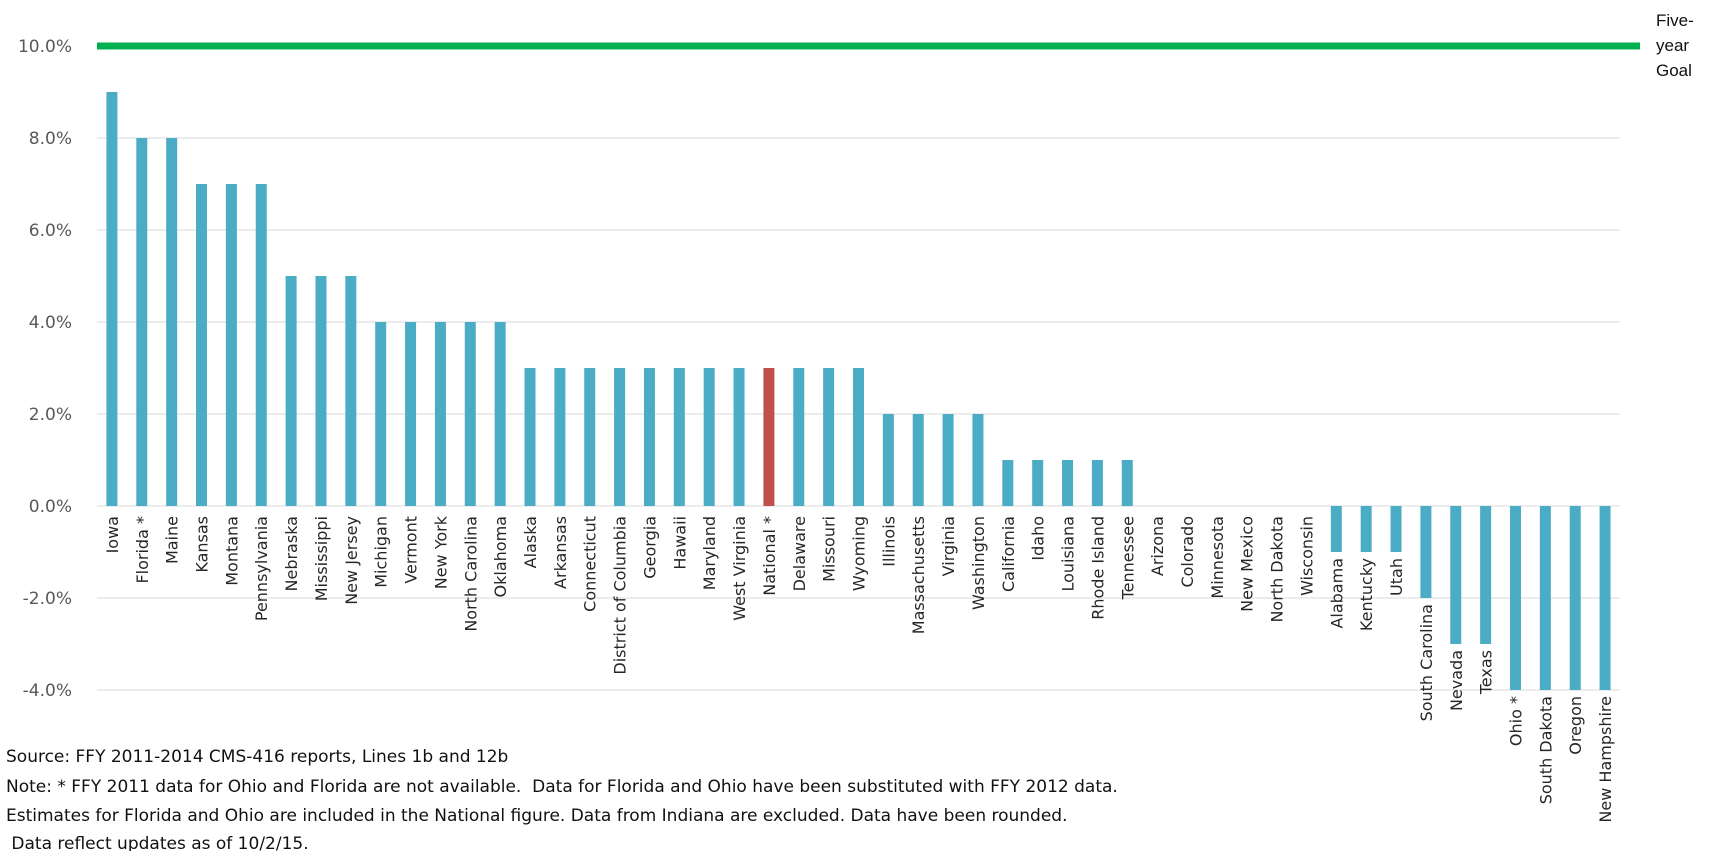 This screenshot has width=1716, height=856. Describe the element at coordinates (1396, 577) in the screenshot. I see `category-label: Utah` at that location.